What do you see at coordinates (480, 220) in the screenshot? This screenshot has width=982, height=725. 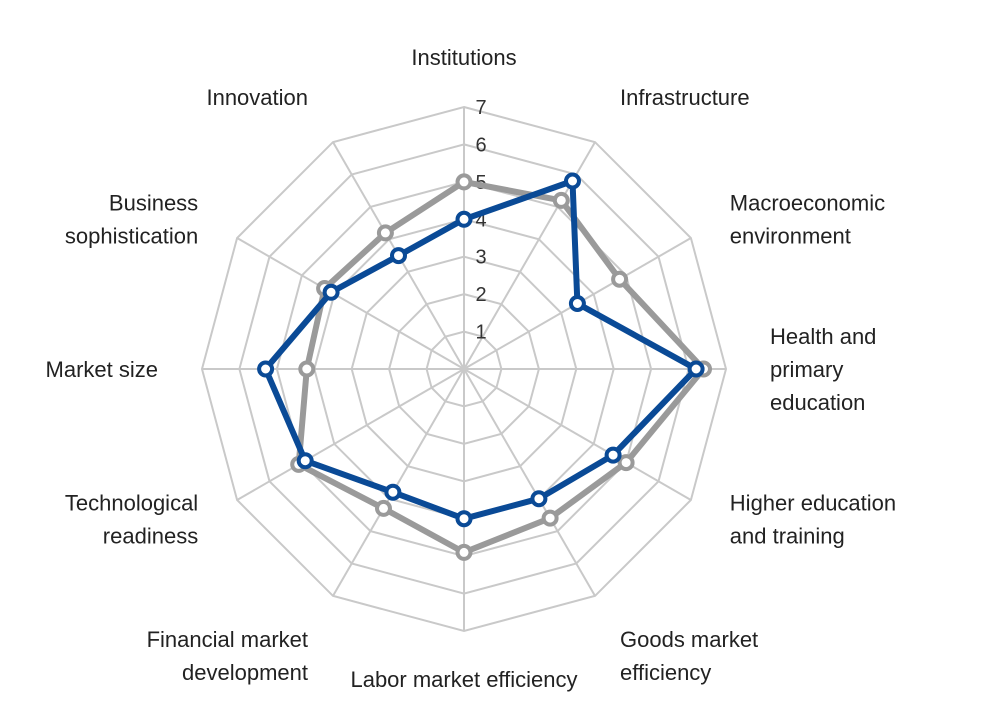 I see `tick-label-4: 4` at bounding box center [480, 220].